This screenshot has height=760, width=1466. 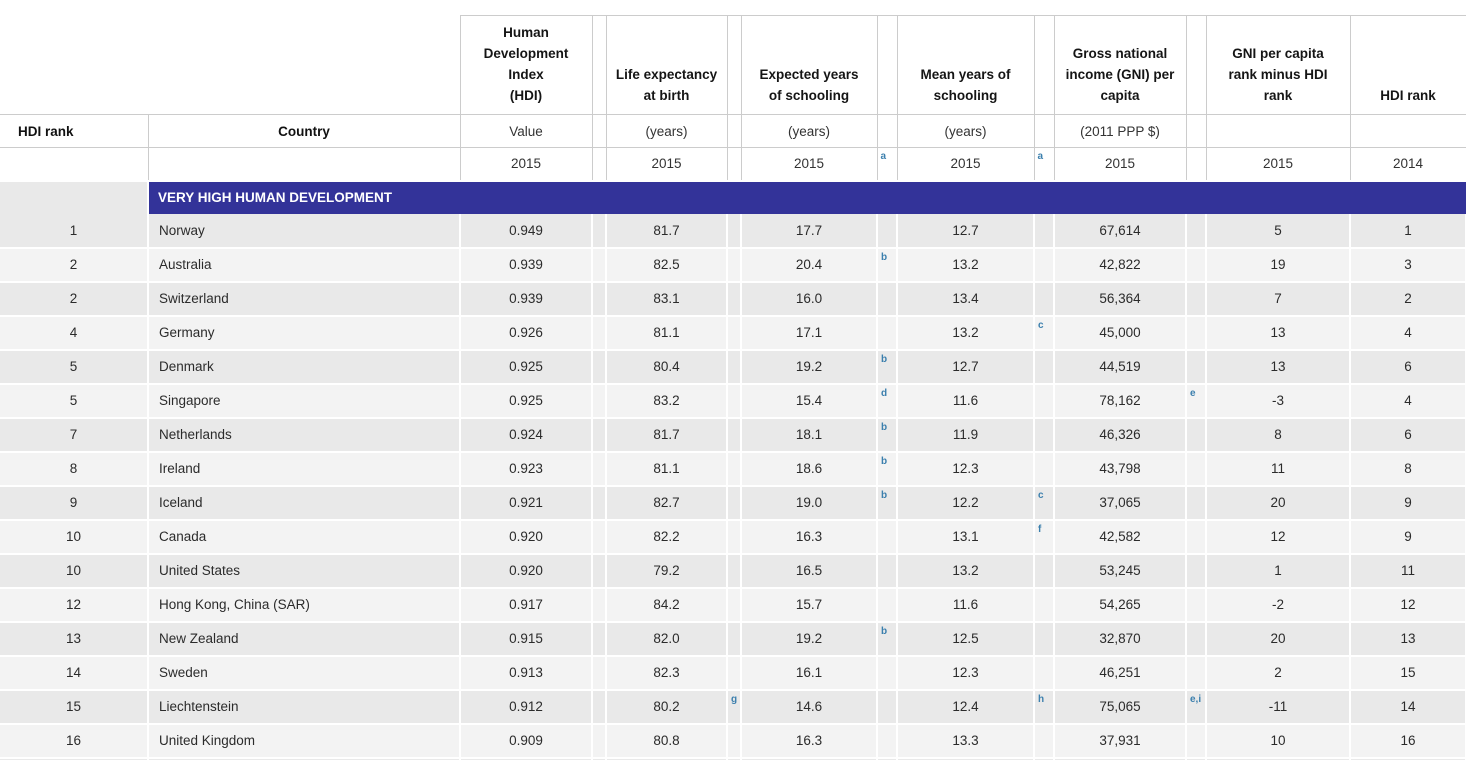 What do you see at coordinates (1407, 65) in the screenshot?
I see `col-header-hdi-rank-2014: HDI rank` at bounding box center [1407, 65].